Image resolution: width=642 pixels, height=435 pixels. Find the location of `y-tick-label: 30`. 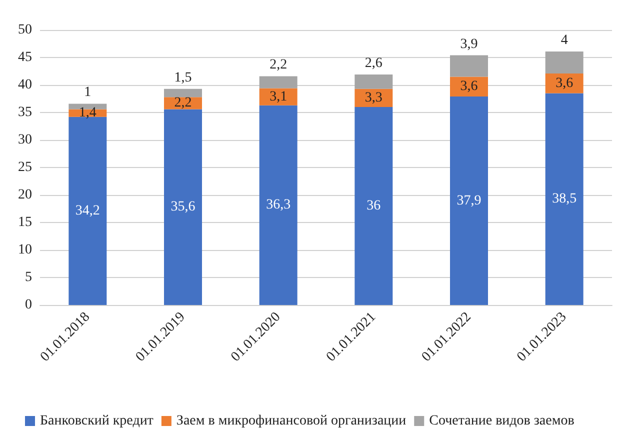

y-tick-label: 30 is located at coordinates (25, 140).